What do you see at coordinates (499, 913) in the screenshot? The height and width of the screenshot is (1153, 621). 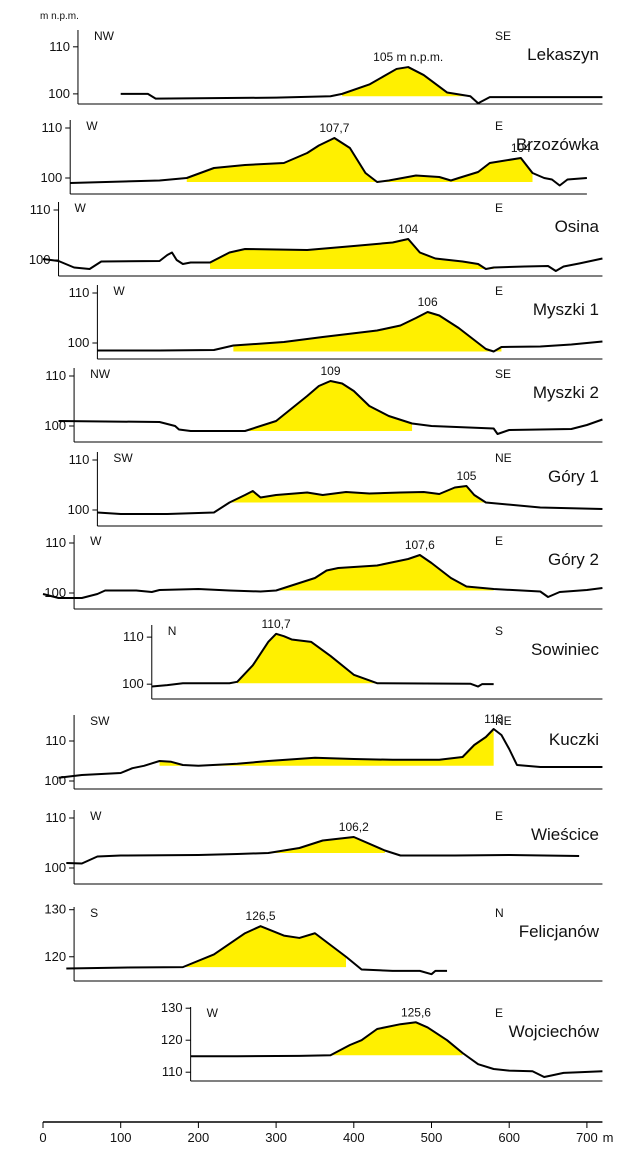 I see `direction-right-label: N` at bounding box center [499, 913].